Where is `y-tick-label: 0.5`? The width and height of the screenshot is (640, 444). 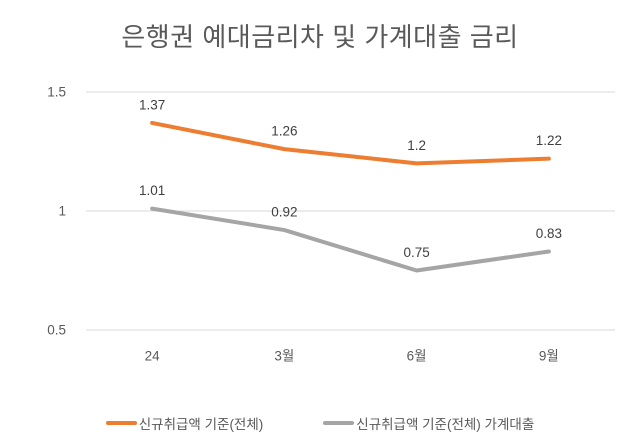
y-tick-label: 0.5 is located at coordinates (56, 330).